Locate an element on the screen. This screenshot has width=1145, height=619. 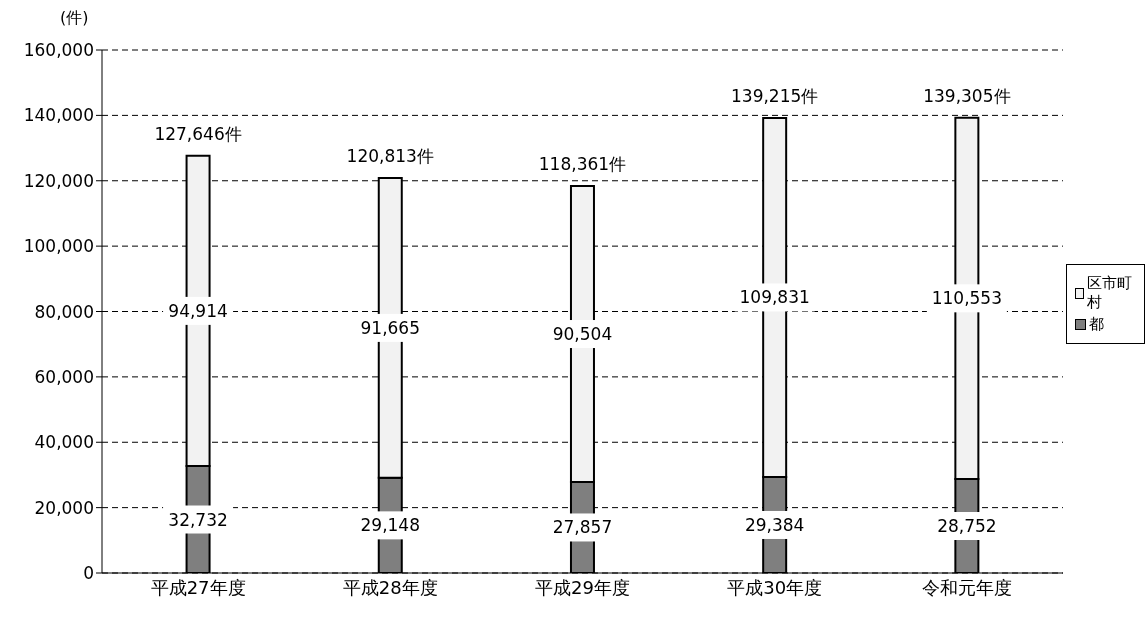
y-tick-label: 0 is located at coordinates (88, 573).